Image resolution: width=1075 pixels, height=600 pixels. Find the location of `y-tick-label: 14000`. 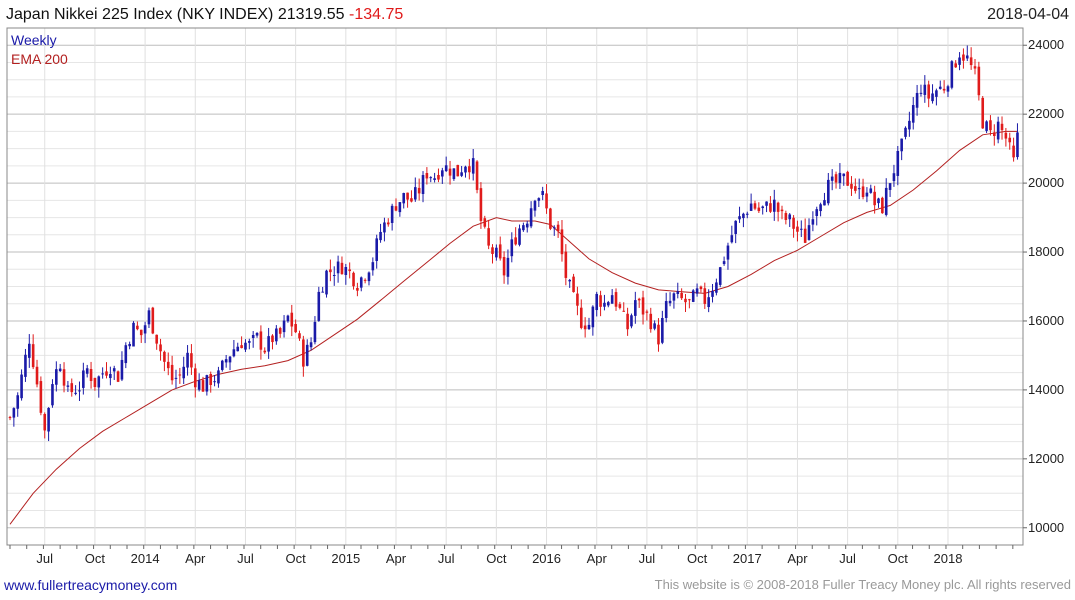

y-tick-label: 14000 is located at coordinates (1046, 389).